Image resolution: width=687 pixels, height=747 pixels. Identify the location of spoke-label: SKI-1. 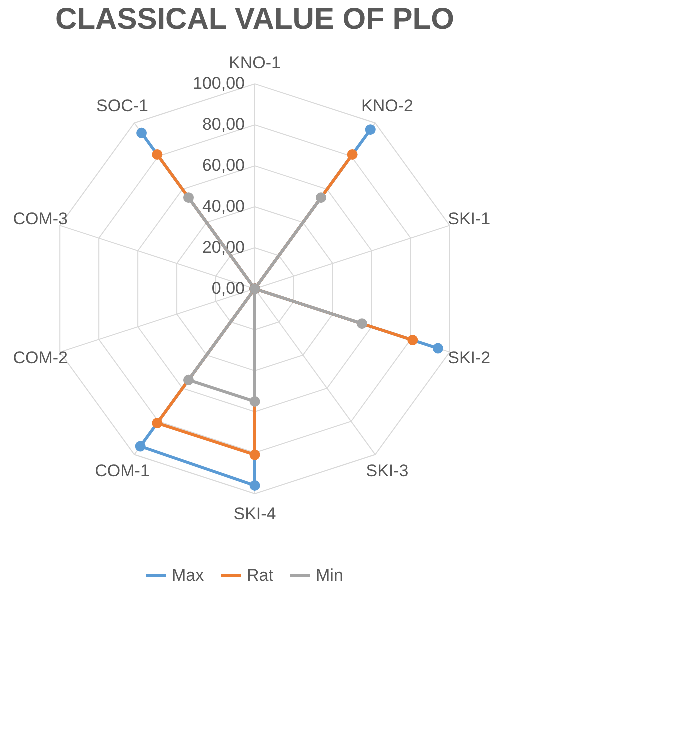
(469, 218).